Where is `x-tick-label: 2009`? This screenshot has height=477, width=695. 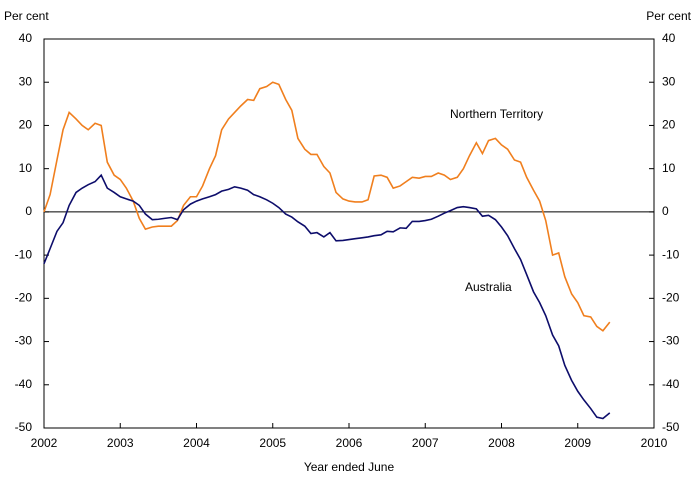 x-tick-label: 2009 is located at coordinates (577, 443).